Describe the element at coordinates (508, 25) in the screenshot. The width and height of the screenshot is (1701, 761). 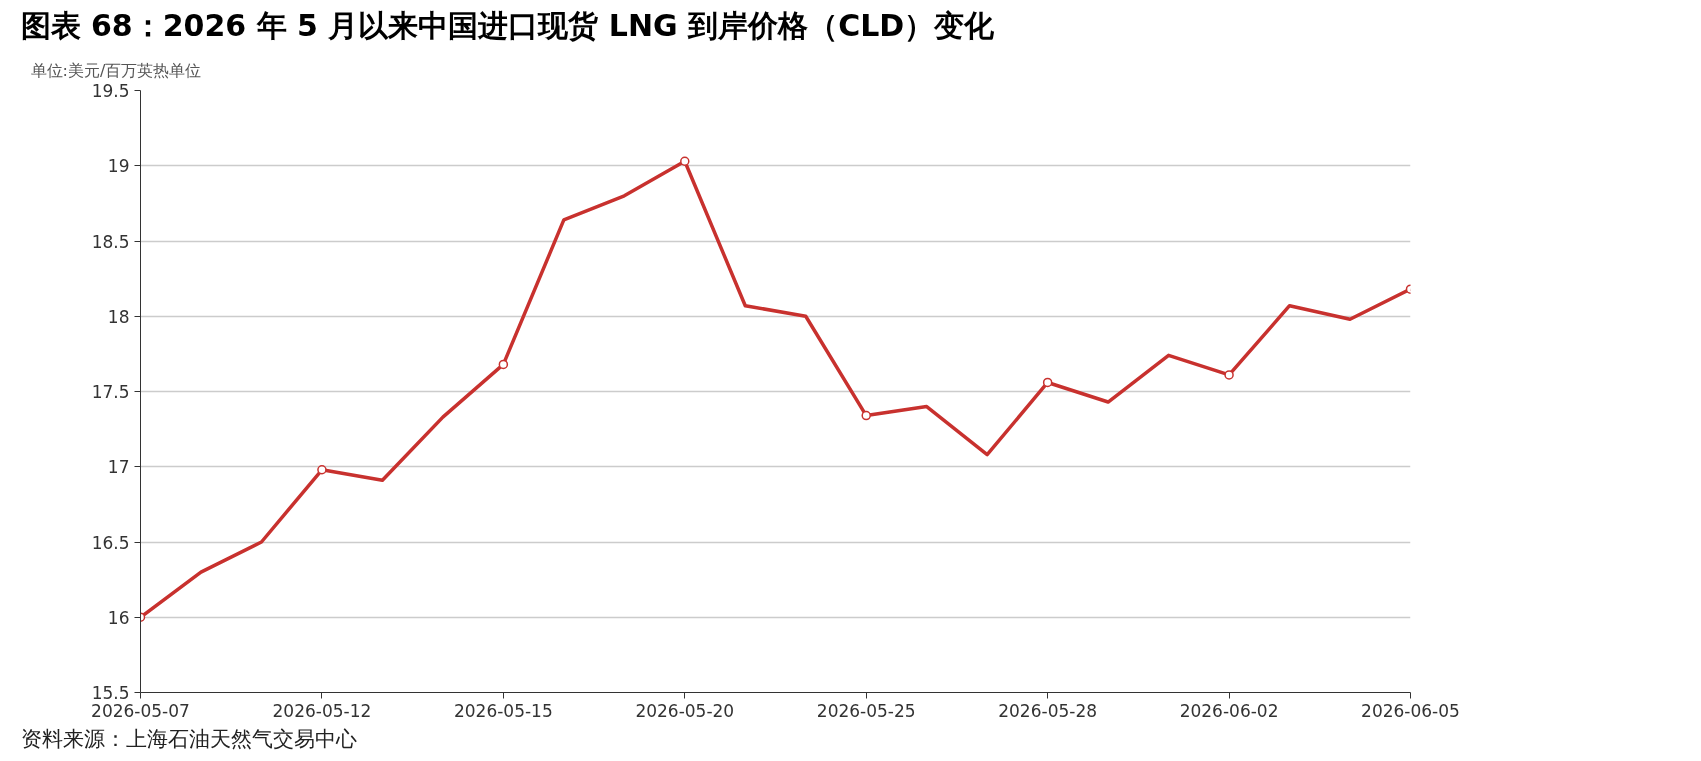
I see `chart-title: 图表 68：2026 年 5 月以来中国进口现货 LNG 到岸价格（CLD）变化` at that location.